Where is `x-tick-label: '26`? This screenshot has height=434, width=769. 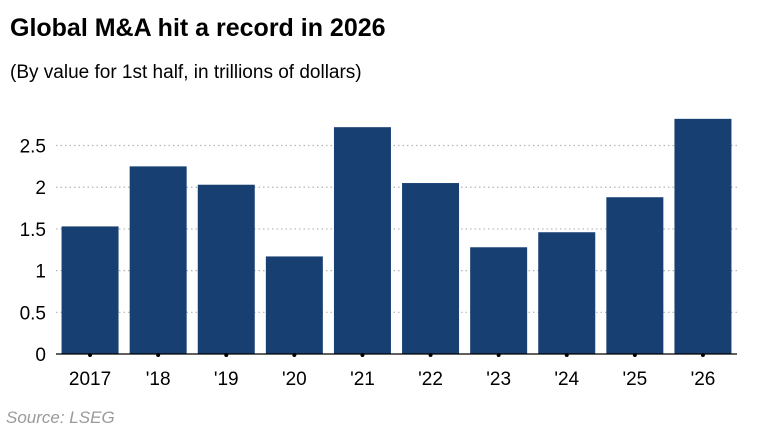
x-tick-label: '26 is located at coordinates (703, 379).